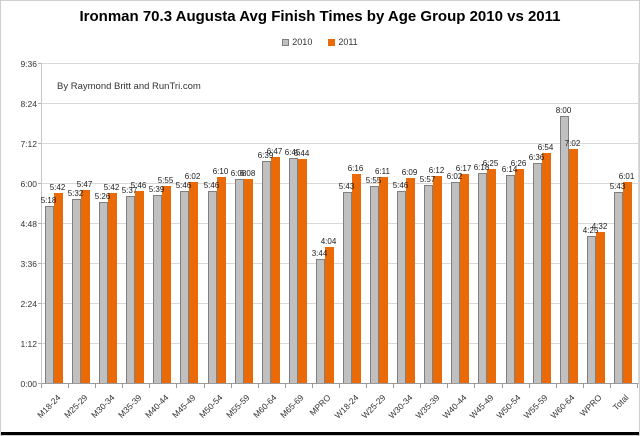 This screenshot has height=436, width=640. Describe the element at coordinates (481, 167) in the screenshot. I see `bar-value-label: 6:18` at that location.